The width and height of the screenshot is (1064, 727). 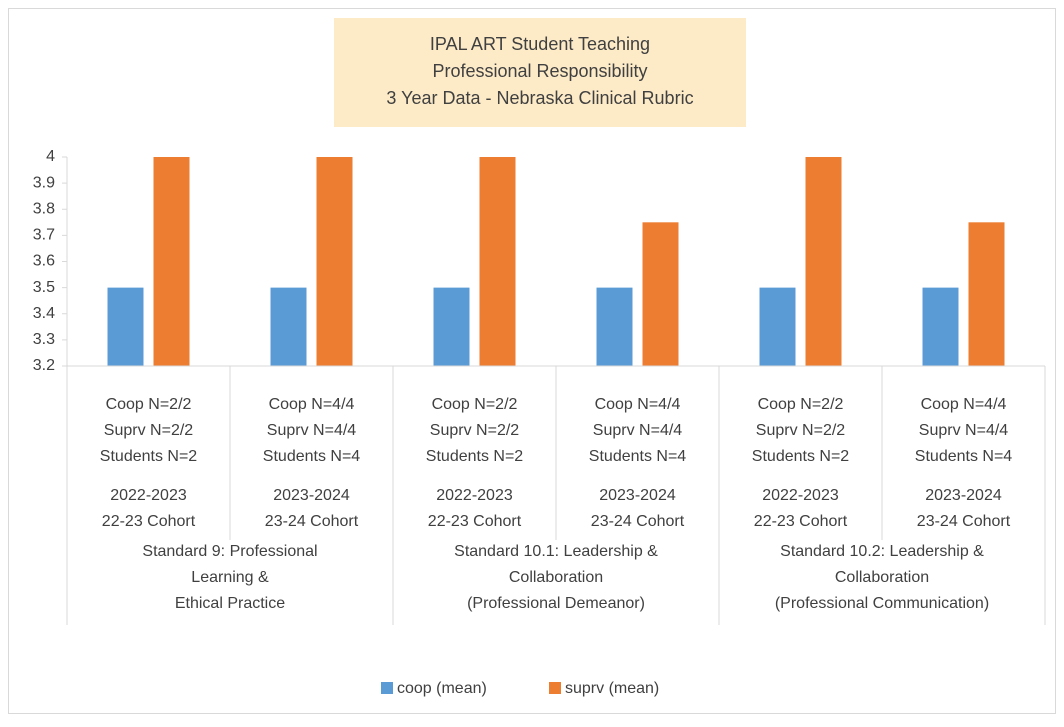 I want to click on legend-label: suprv (mean), so click(x=612, y=688).